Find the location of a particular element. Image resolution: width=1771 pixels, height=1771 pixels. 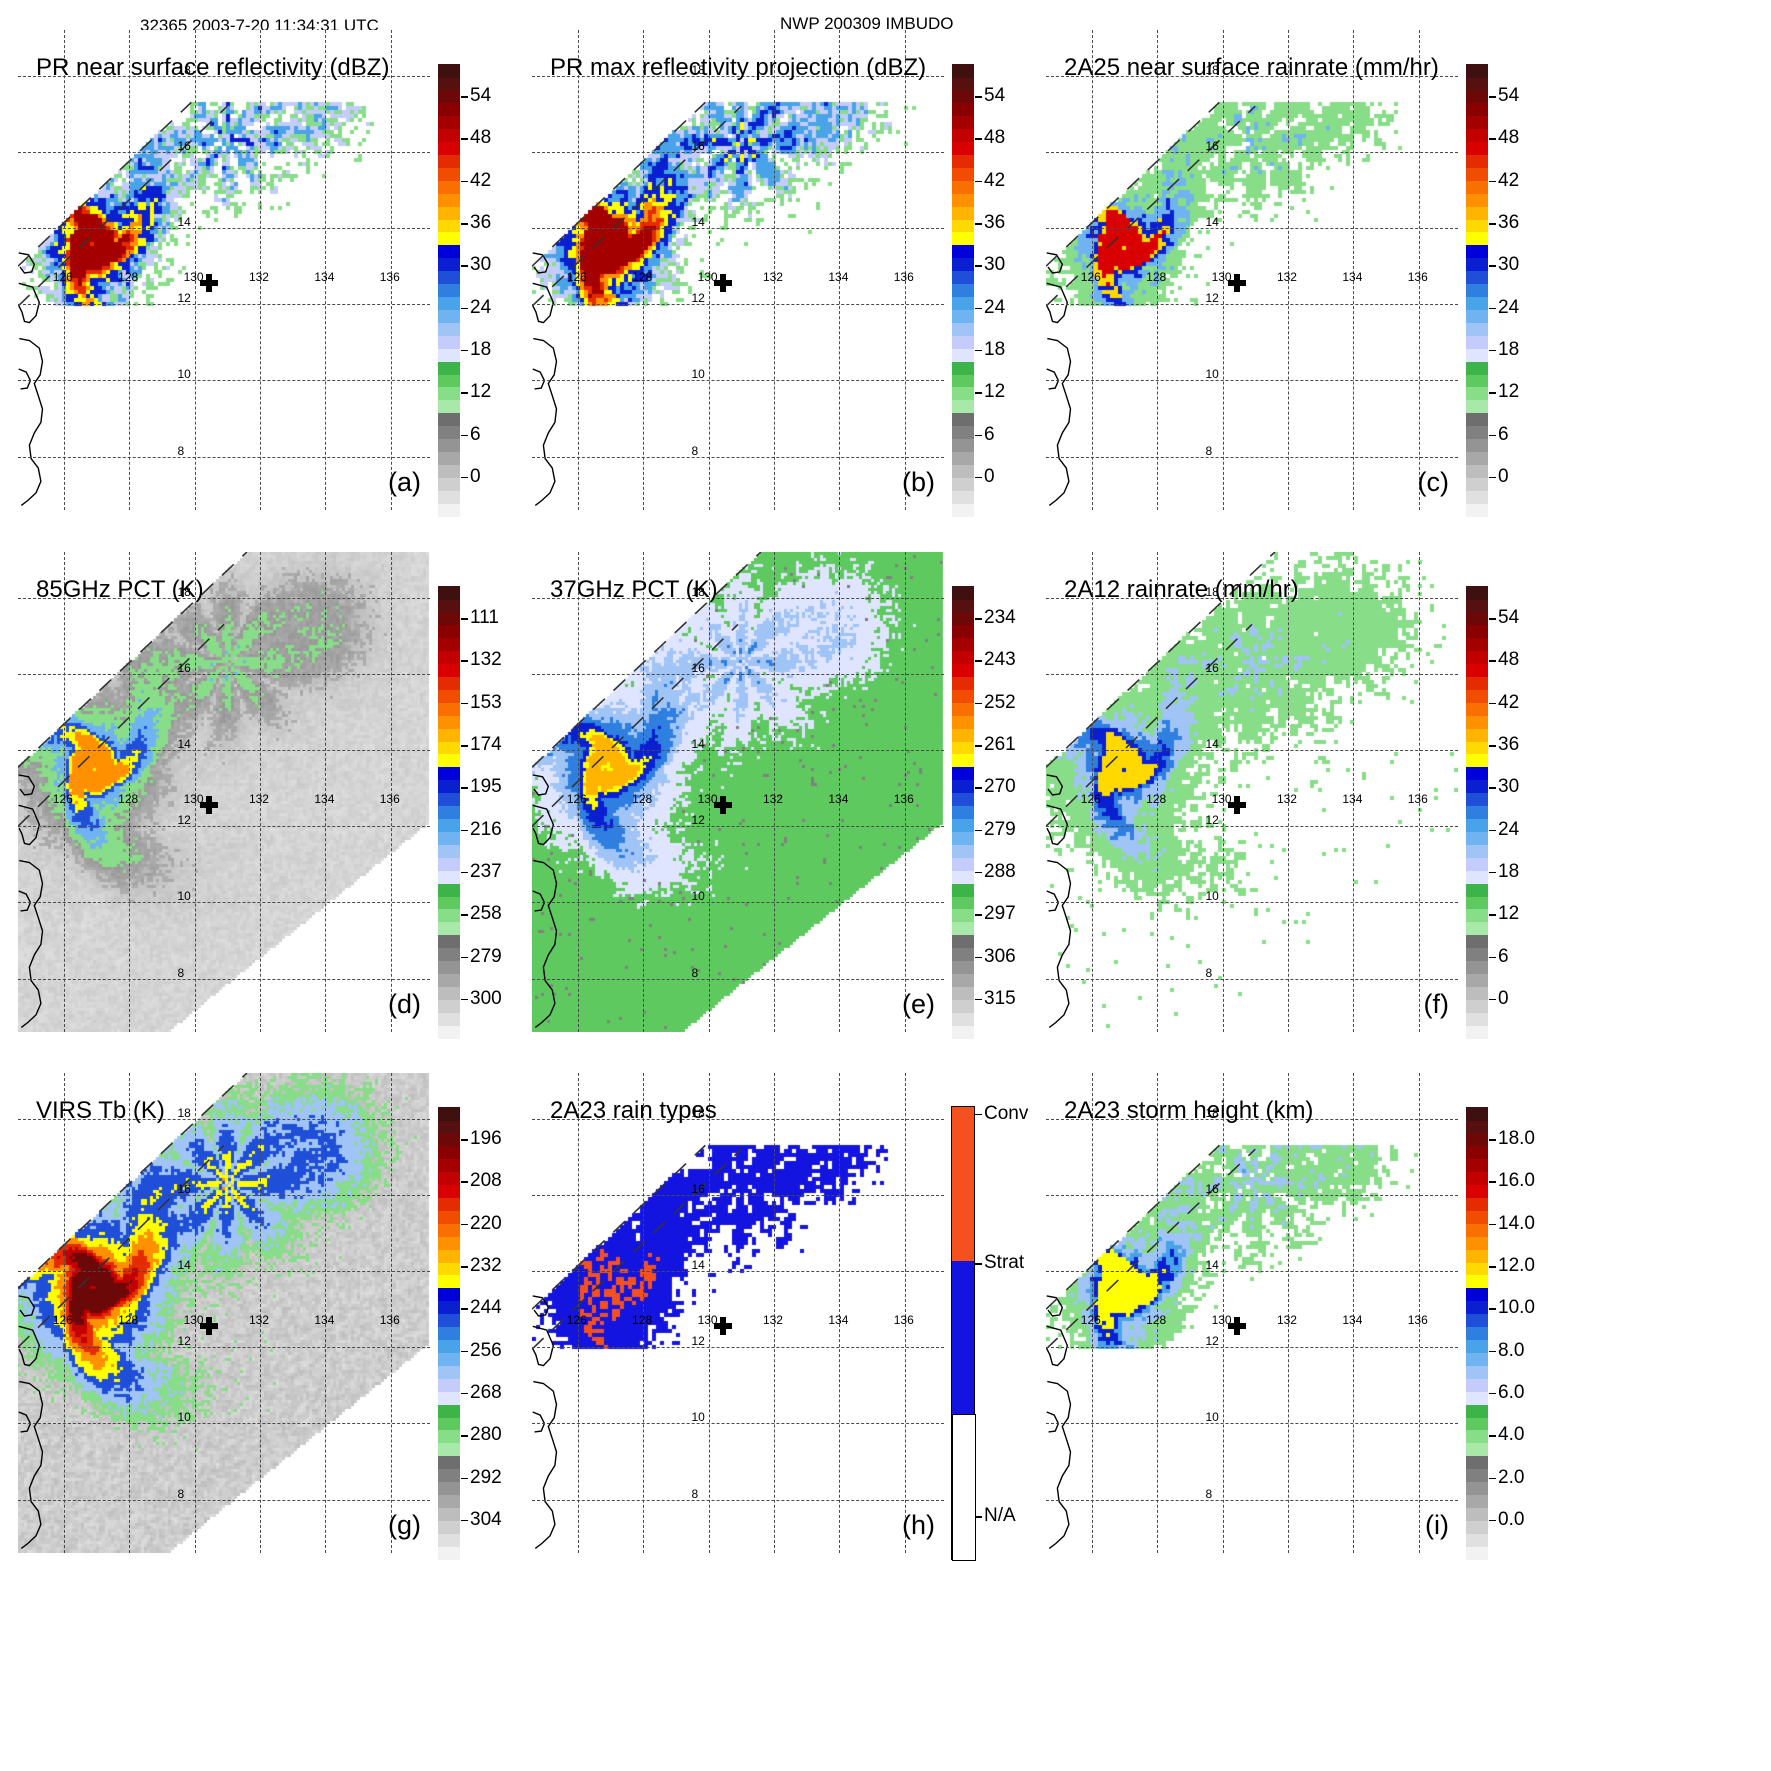

colorbar-tick-label: 174 is located at coordinates (481, 744).